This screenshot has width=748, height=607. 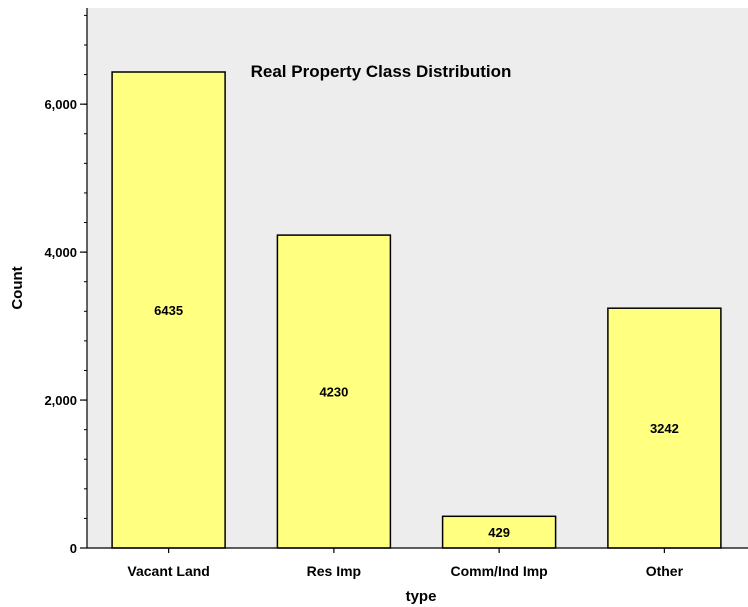 I want to click on bar-vacant-land, so click(x=168, y=310).